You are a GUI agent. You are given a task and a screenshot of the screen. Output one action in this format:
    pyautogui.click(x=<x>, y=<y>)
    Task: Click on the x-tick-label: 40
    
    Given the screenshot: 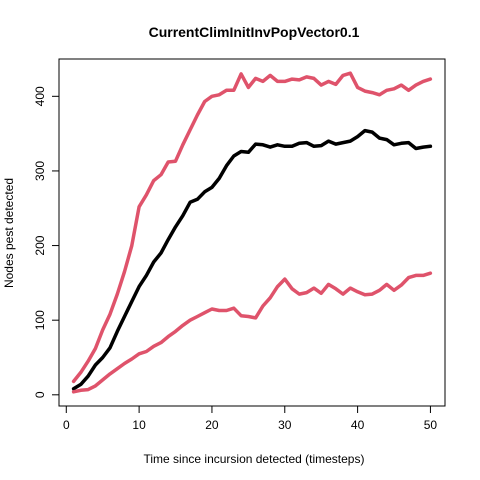 What is the action you would take?
    pyautogui.click(x=358, y=425)
    